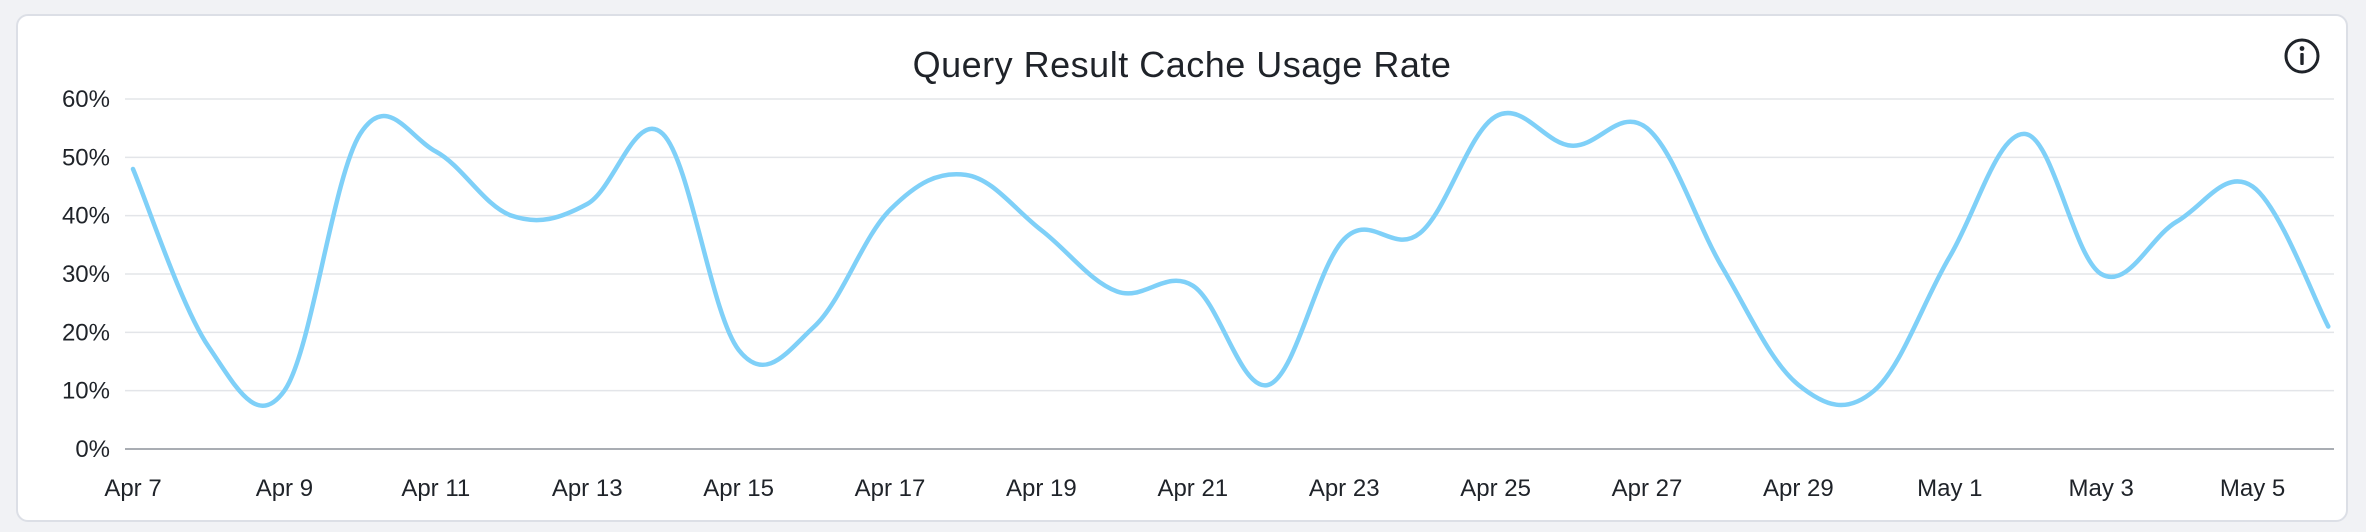 This screenshot has width=2366, height=532. What do you see at coordinates (738, 488) in the screenshot?
I see `x-tick-label: Apr 15` at bounding box center [738, 488].